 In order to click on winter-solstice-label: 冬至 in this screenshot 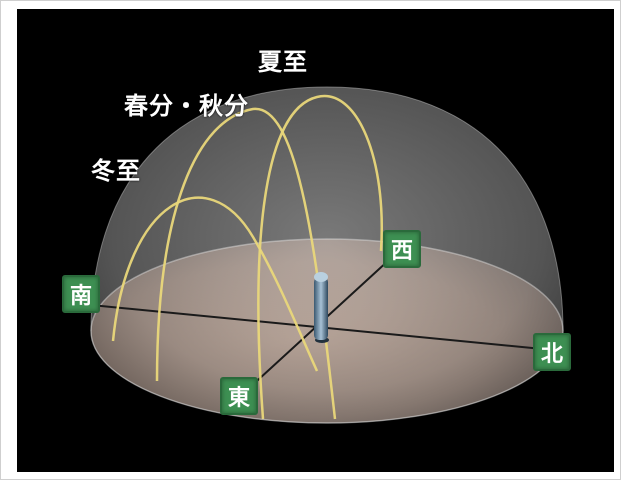, I will do `click(116, 171)`.